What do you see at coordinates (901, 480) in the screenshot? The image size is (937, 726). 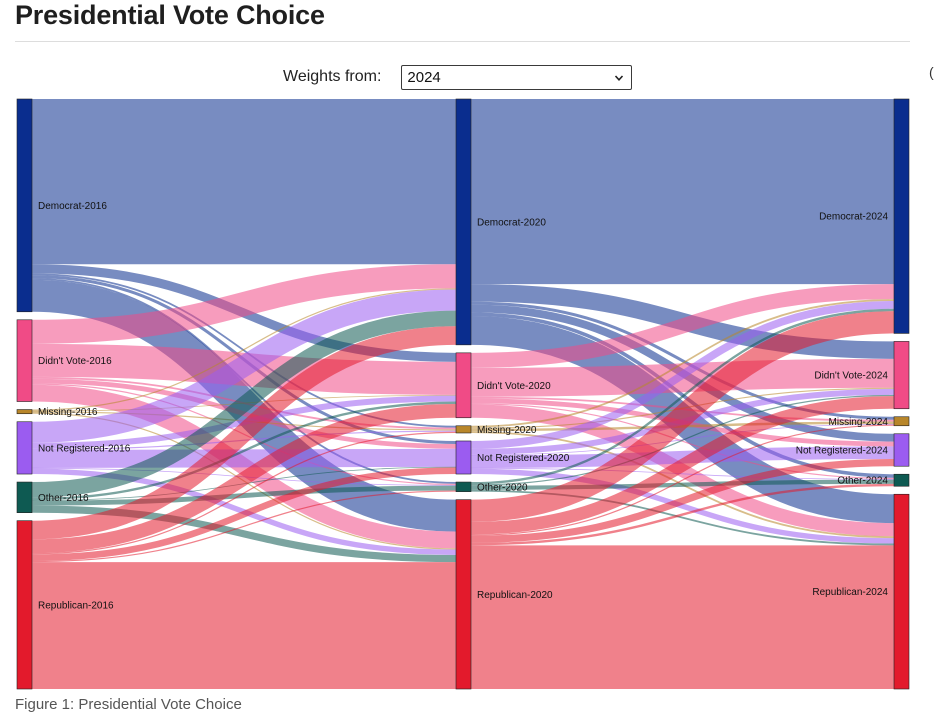 I see `node-other-2024` at bounding box center [901, 480].